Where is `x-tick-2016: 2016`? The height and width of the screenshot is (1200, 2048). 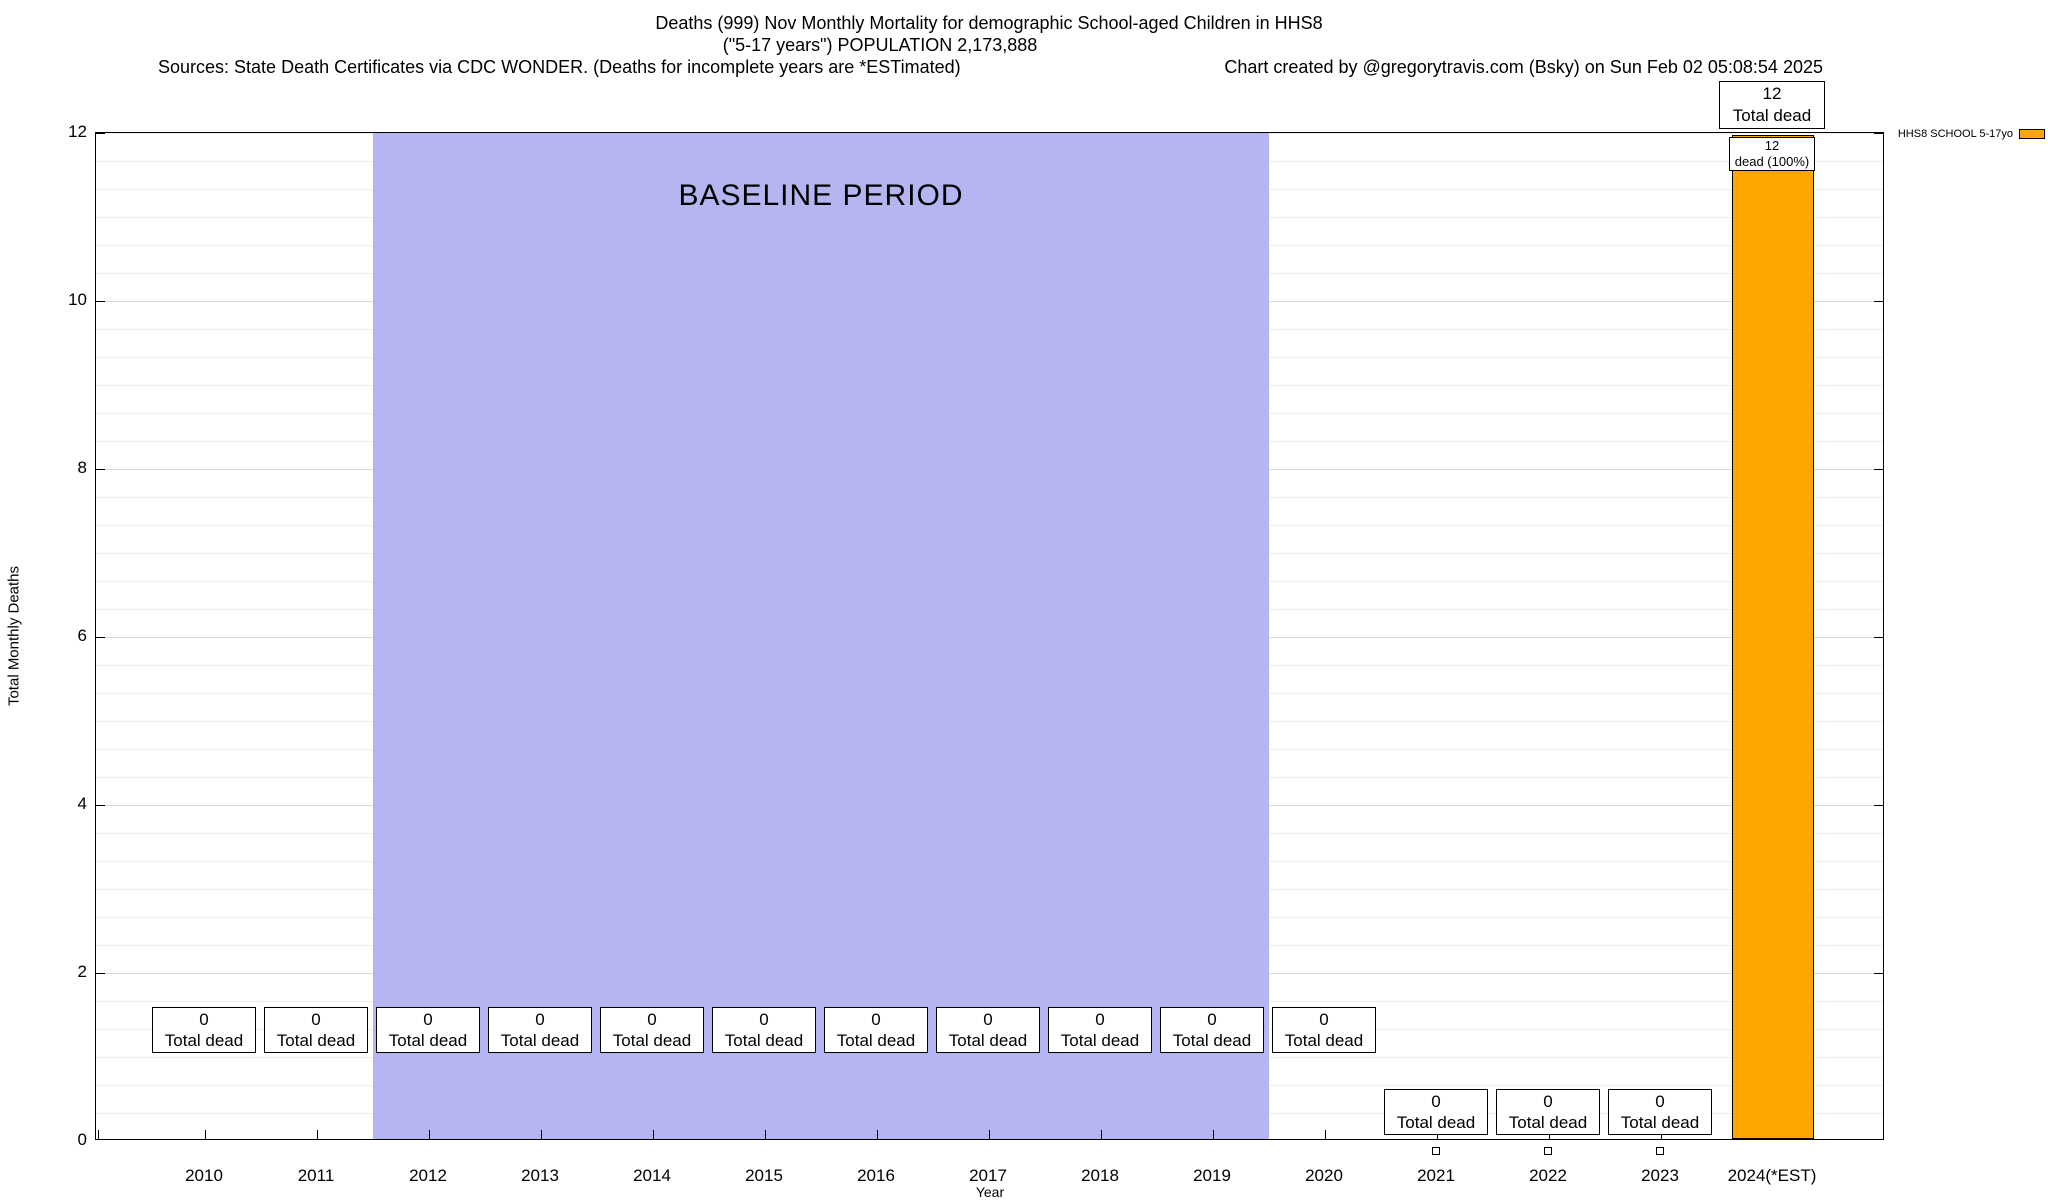 x-tick-2016: 2016 is located at coordinates (876, 1175).